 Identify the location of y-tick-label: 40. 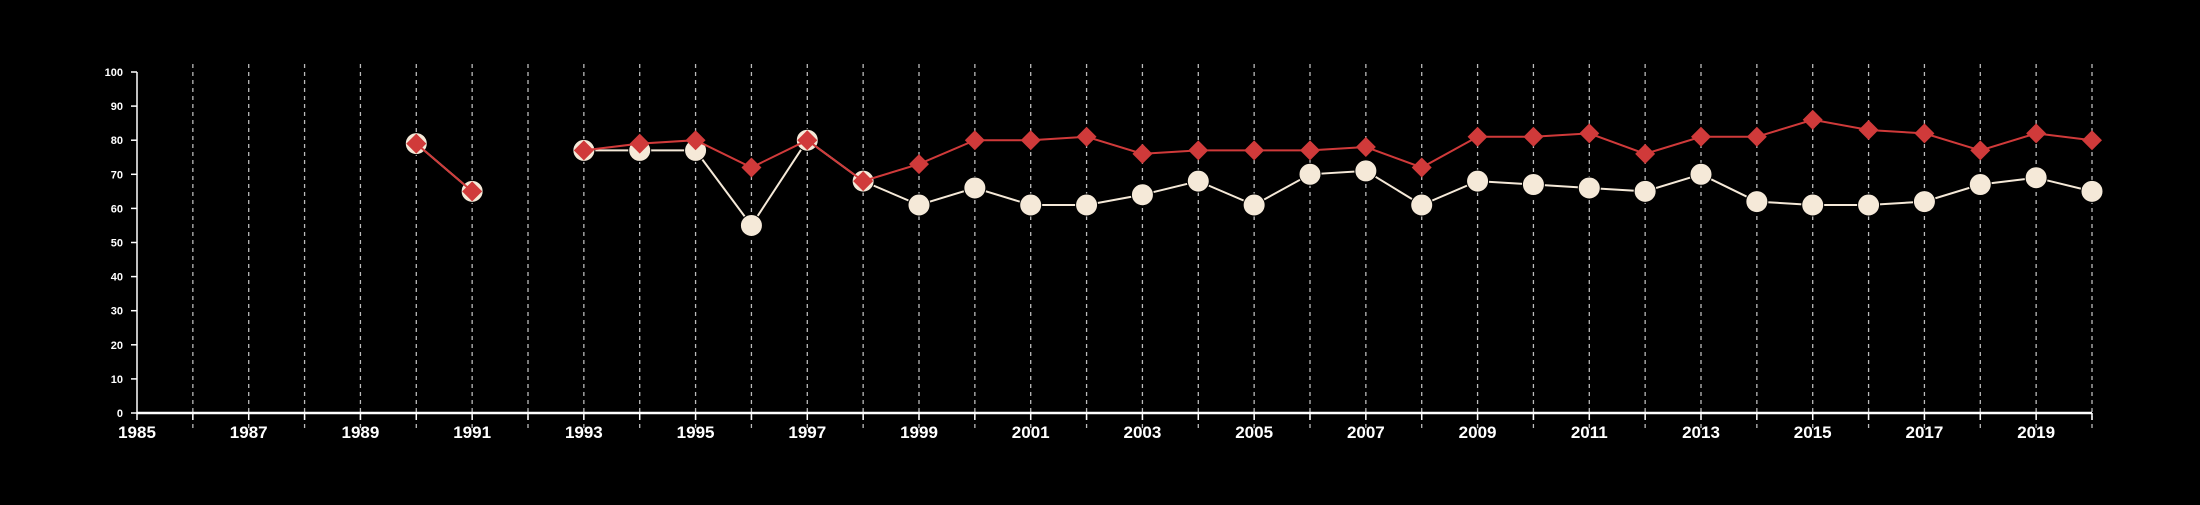
(117, 278).